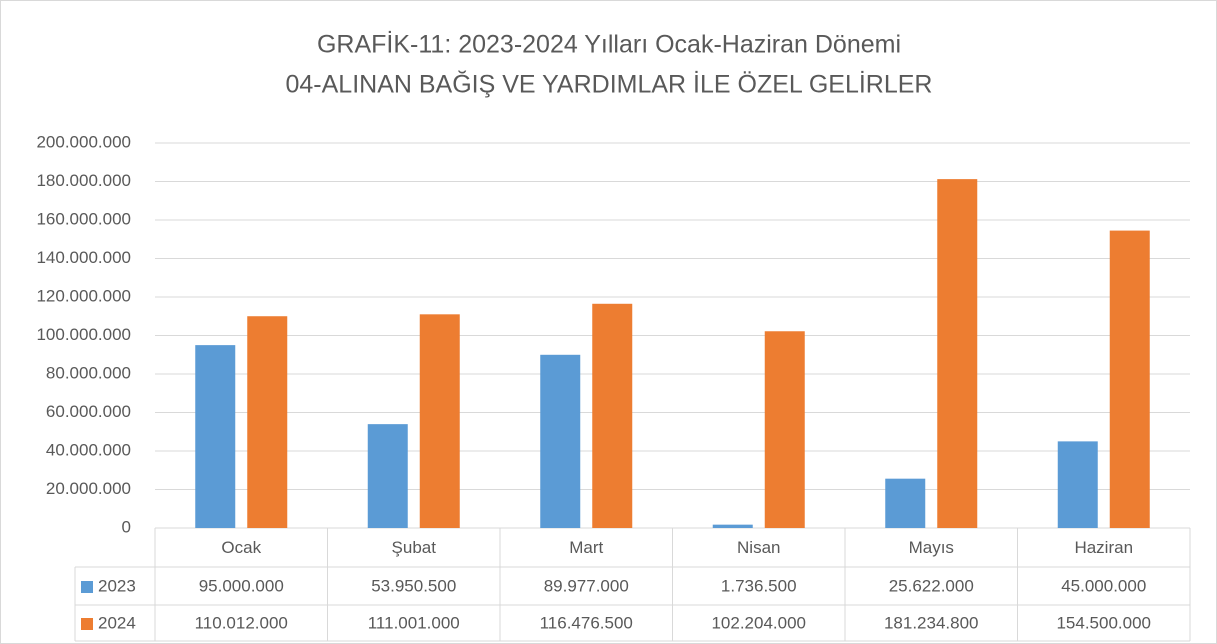 Image resolution: width=1217 pixels, height=644 pixels. What do you see at coordinates (758, 622) in the screenshot?
I see `table-value: 102.204.000` at bounding box center [758, 622].